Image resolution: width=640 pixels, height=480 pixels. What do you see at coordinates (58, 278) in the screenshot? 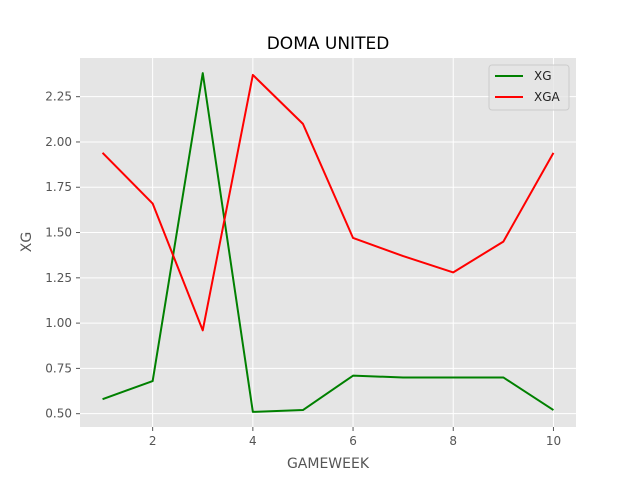
I see `y-tick-label: 1.25` at bounding box center [58, 278].